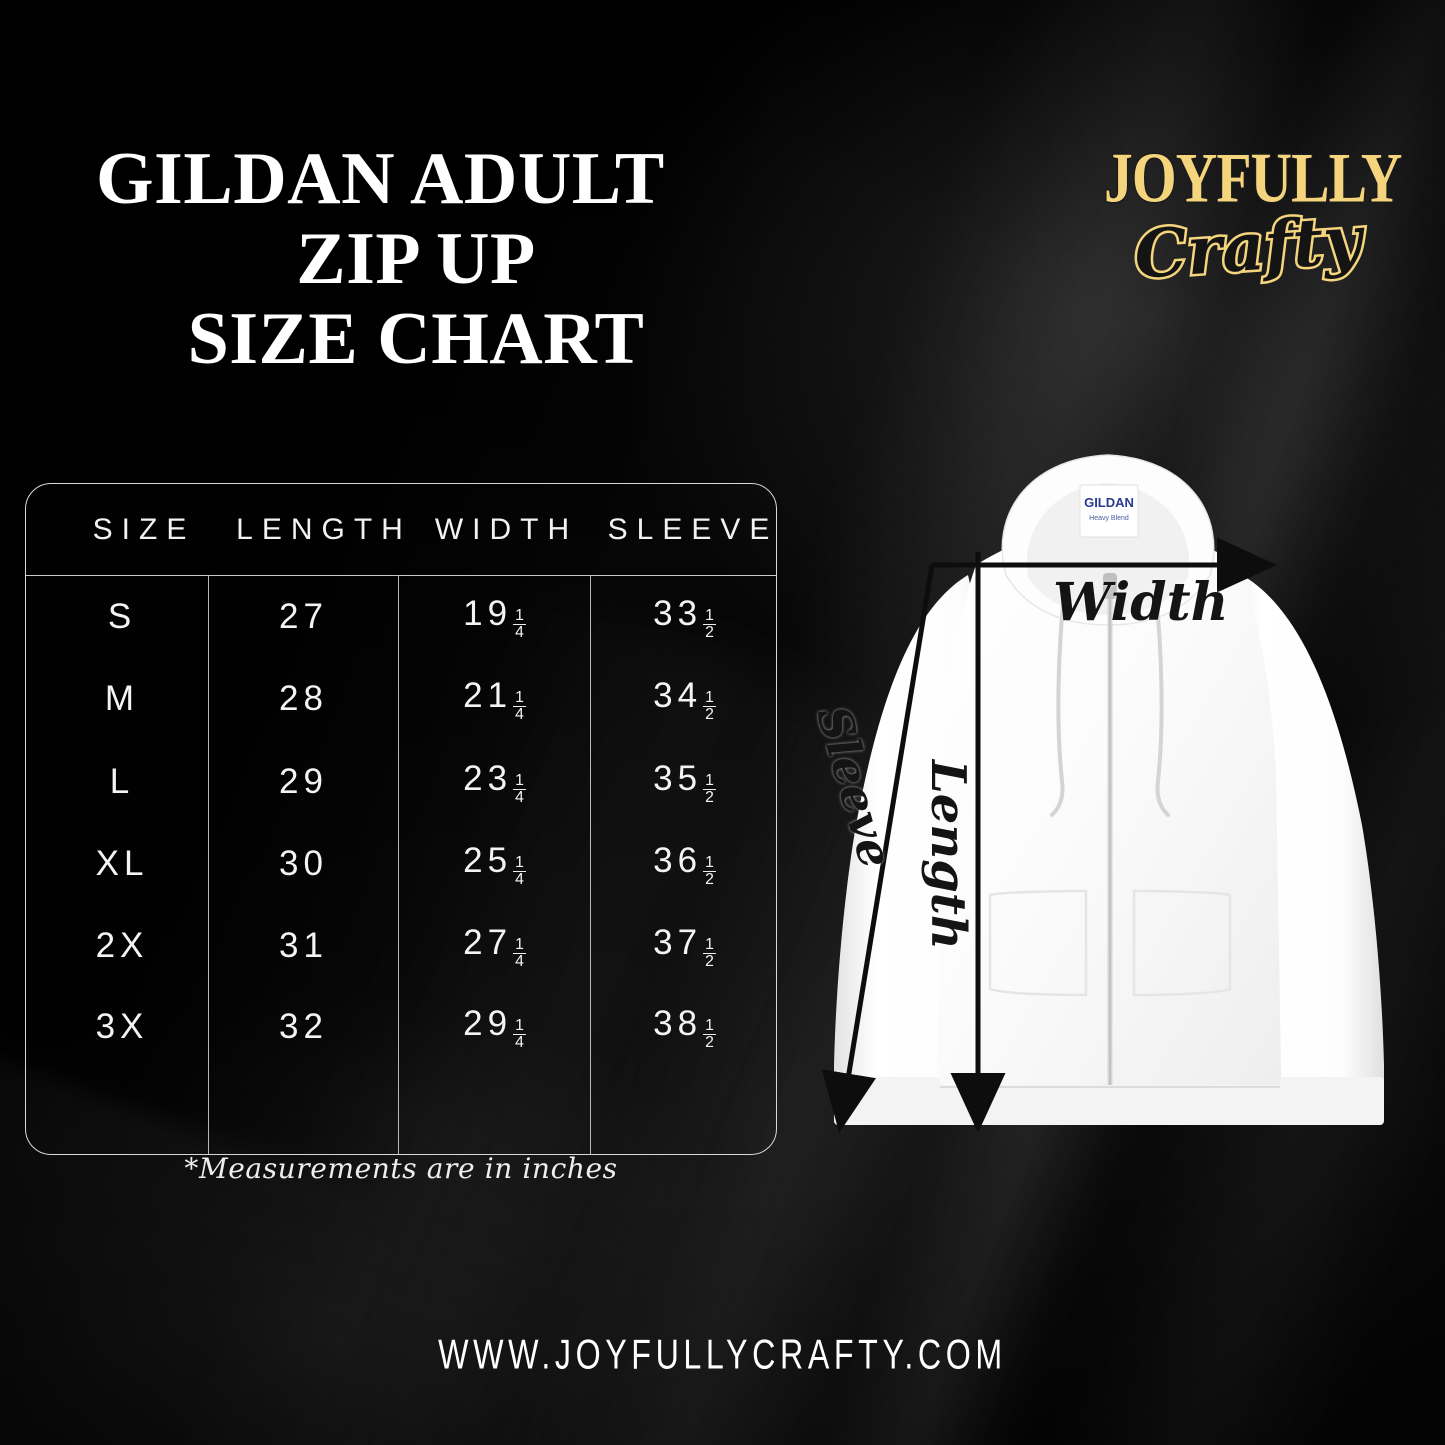  What do you see at coordinates (303, 945) in the screenshot?
I see `cell-length: 31` at bounding box center [303, 945].